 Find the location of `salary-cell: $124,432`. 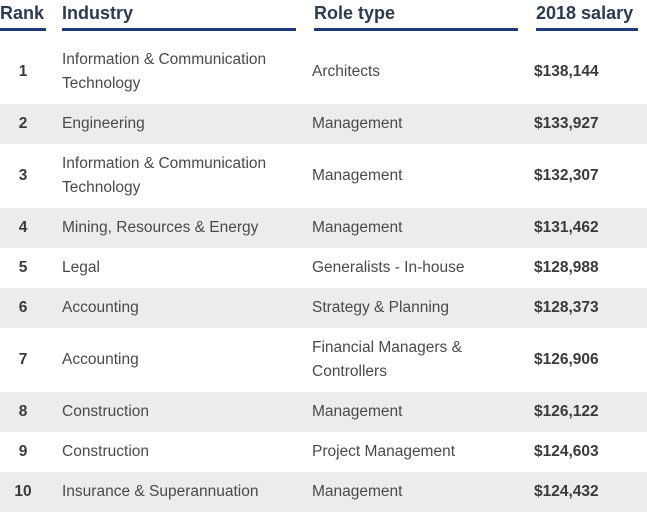

salary-cell: $124,432 is located at coordinates (566, 491).